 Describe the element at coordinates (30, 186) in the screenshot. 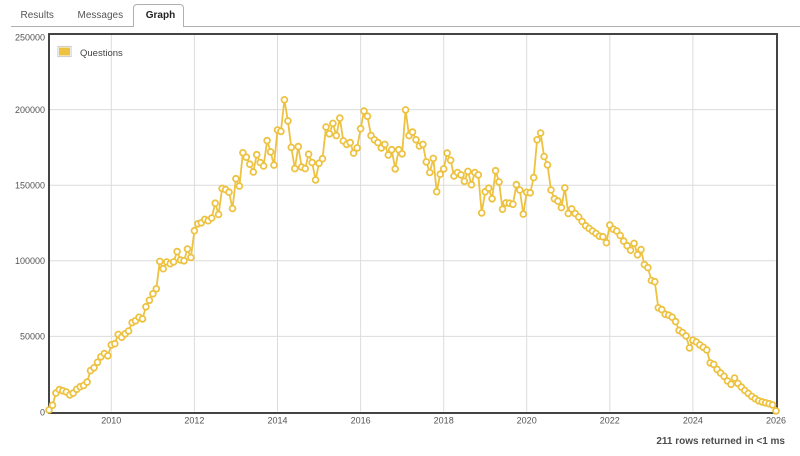

I see `svg-text: 150000` at that location.